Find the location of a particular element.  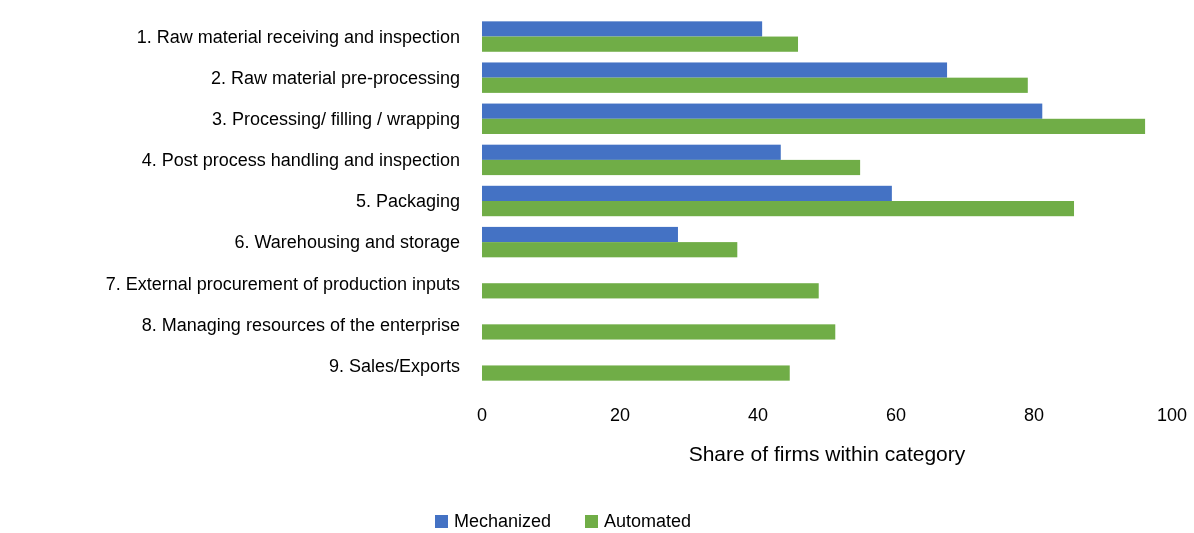

y-tick-label: 3. Processing/ filling / wrapping is located at coordinates (335, 119).